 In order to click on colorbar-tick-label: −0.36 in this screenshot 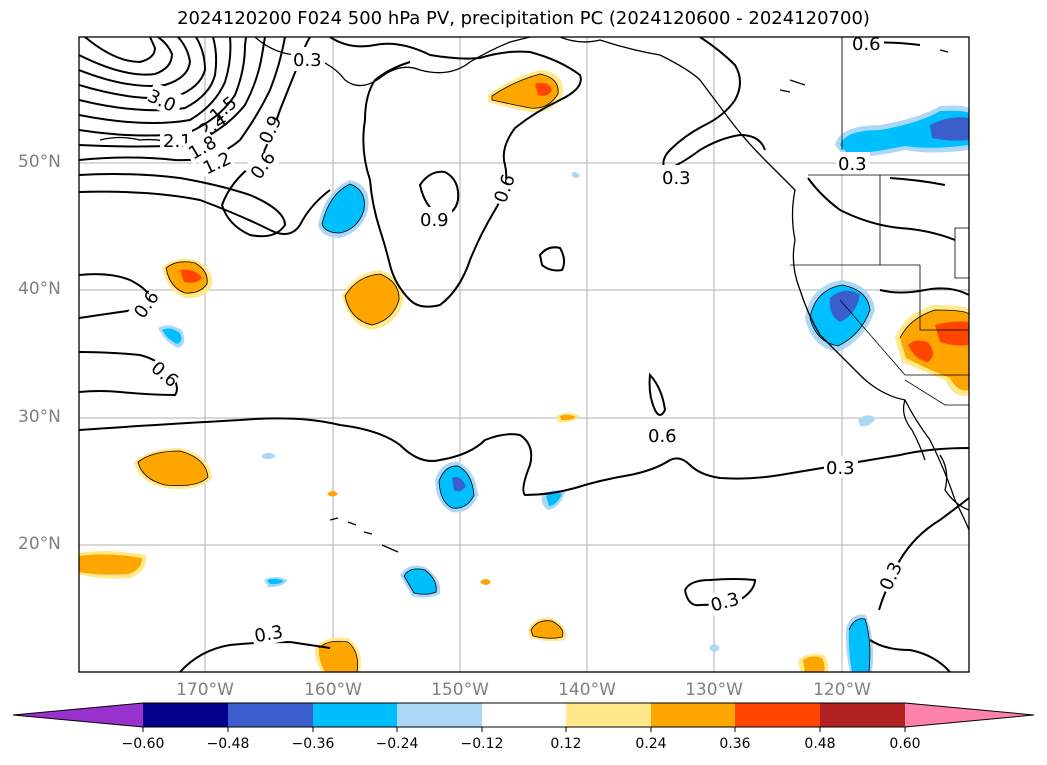, I will do `click(313, 744)`.